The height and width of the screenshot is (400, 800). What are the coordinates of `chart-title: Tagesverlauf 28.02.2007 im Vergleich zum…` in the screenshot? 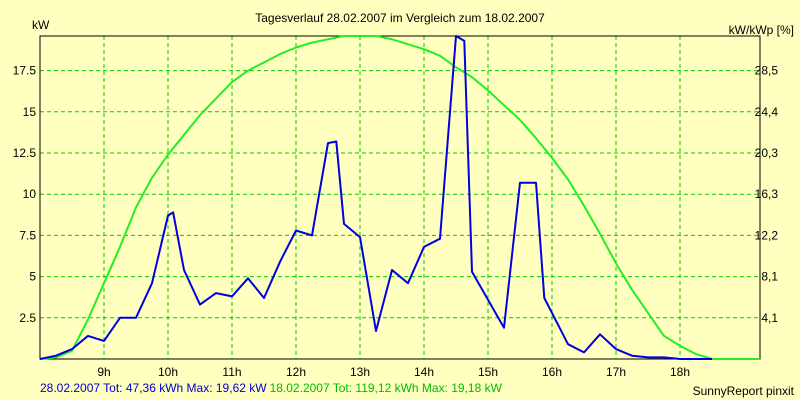 It's located at (400, 18).